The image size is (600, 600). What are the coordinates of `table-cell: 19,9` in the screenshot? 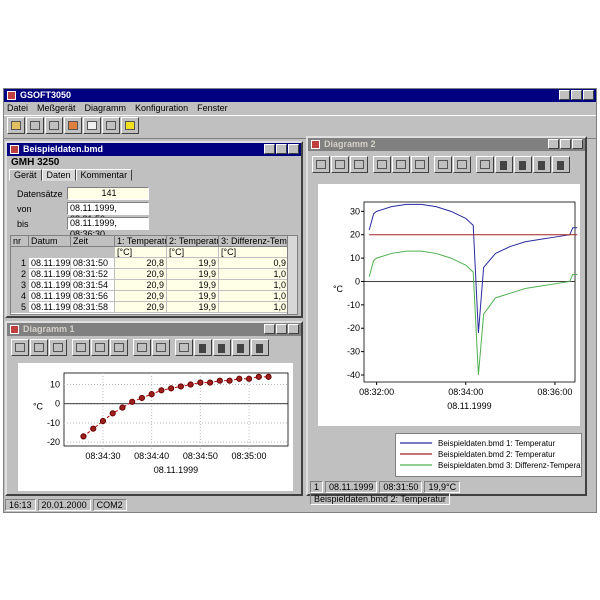 It's located at (193, 285).